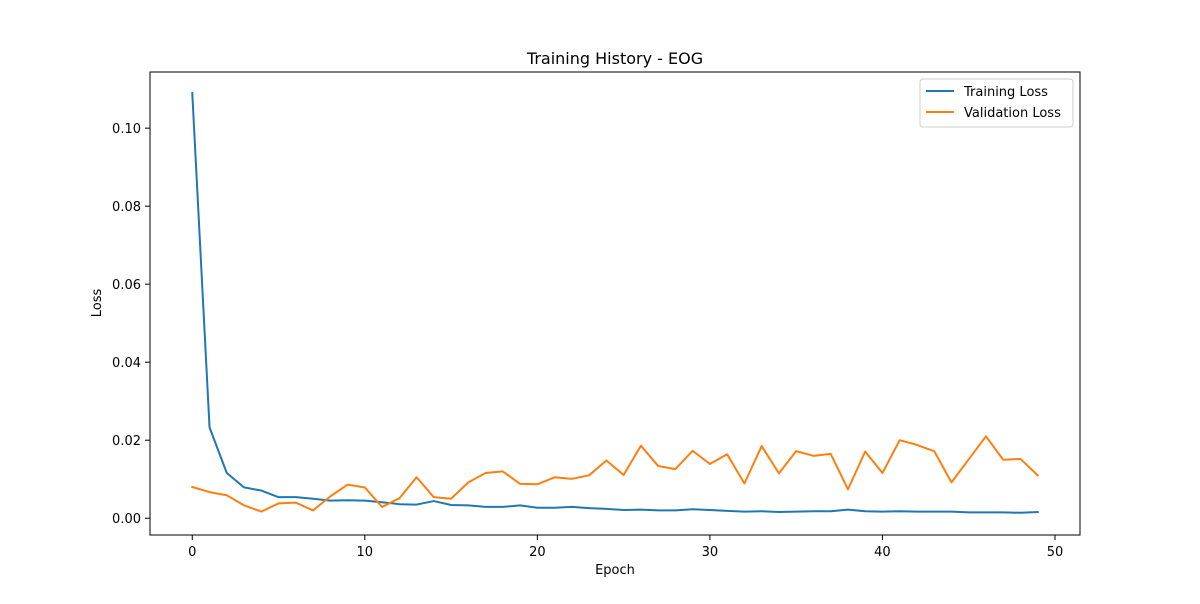 The width and height of the screenshot is (1200, 604). I want to click on y-tick-label: 0.06, so click(126, 285).